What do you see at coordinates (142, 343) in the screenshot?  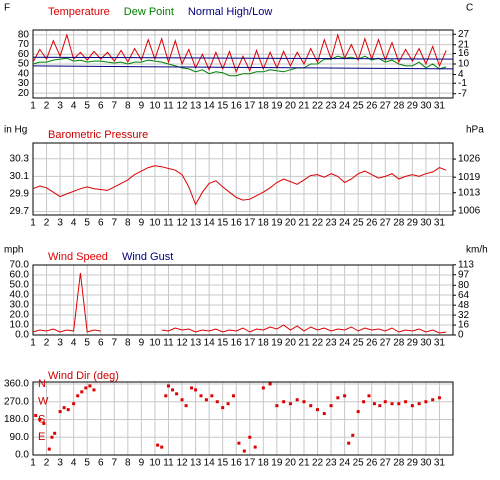 I see `x-tick-label: 9` at bounding box center [142, 343].